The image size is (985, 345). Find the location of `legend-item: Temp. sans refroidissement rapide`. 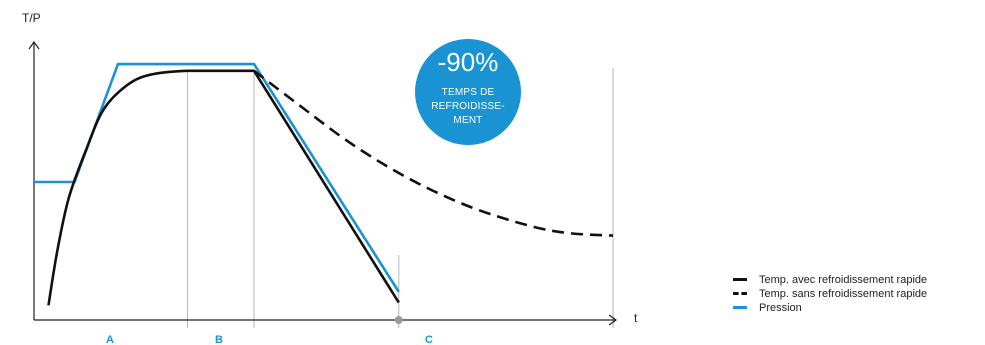

legend-item: Temp. sans refroidissement rapide is located at coordinates (858, 293).